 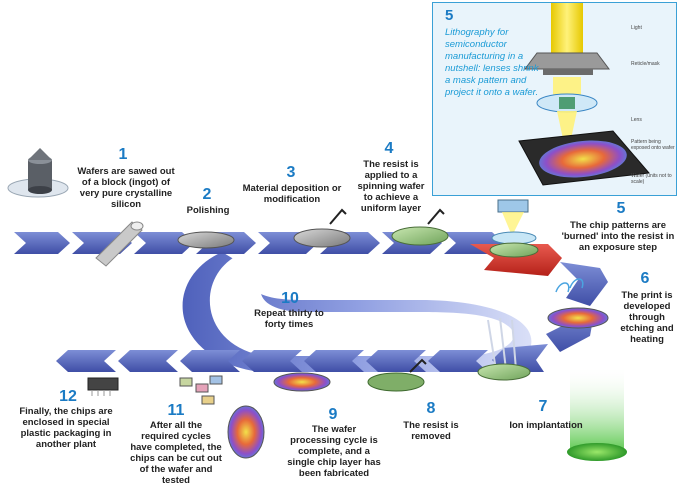 What do you see at coordinates (597, 413) in the screenshot?
I see `ion-implantation-illustration` at bounding box center [597, 413].